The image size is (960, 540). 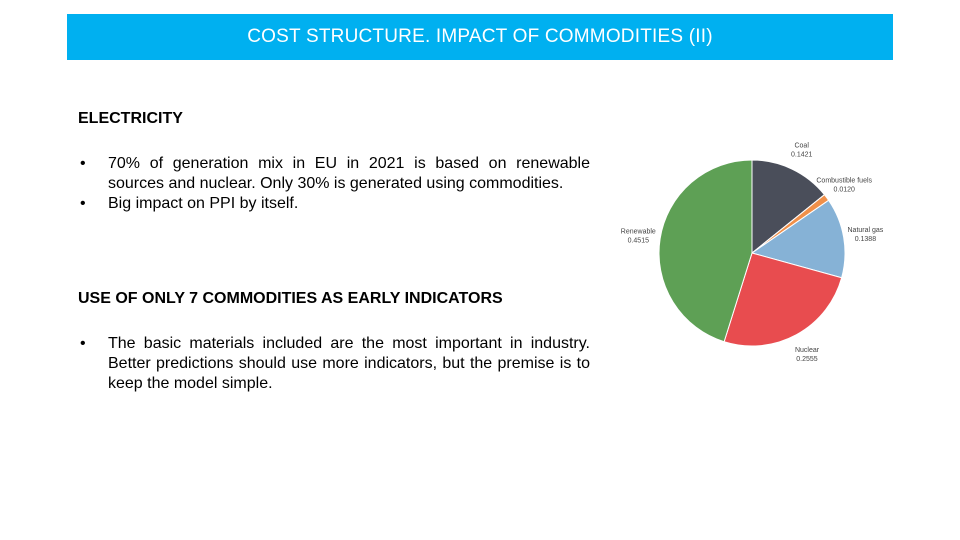 I want to click on pie-label-category: Renewable, so click(x=638, y=232).